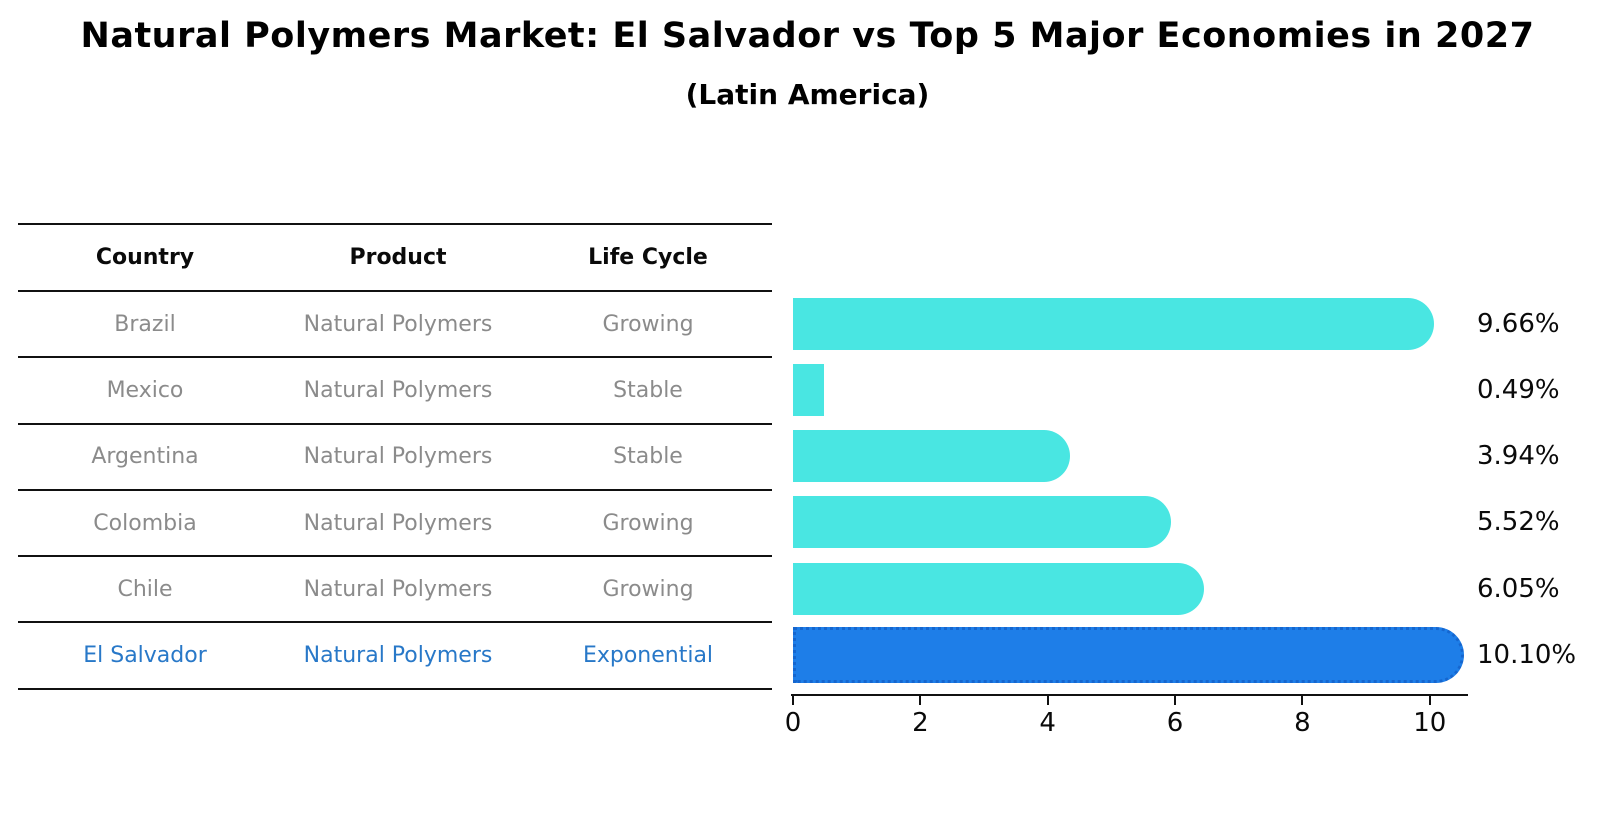  I want to click on table-row-argentina: Argentina Natural Polymers Stable, so click(395, 458).